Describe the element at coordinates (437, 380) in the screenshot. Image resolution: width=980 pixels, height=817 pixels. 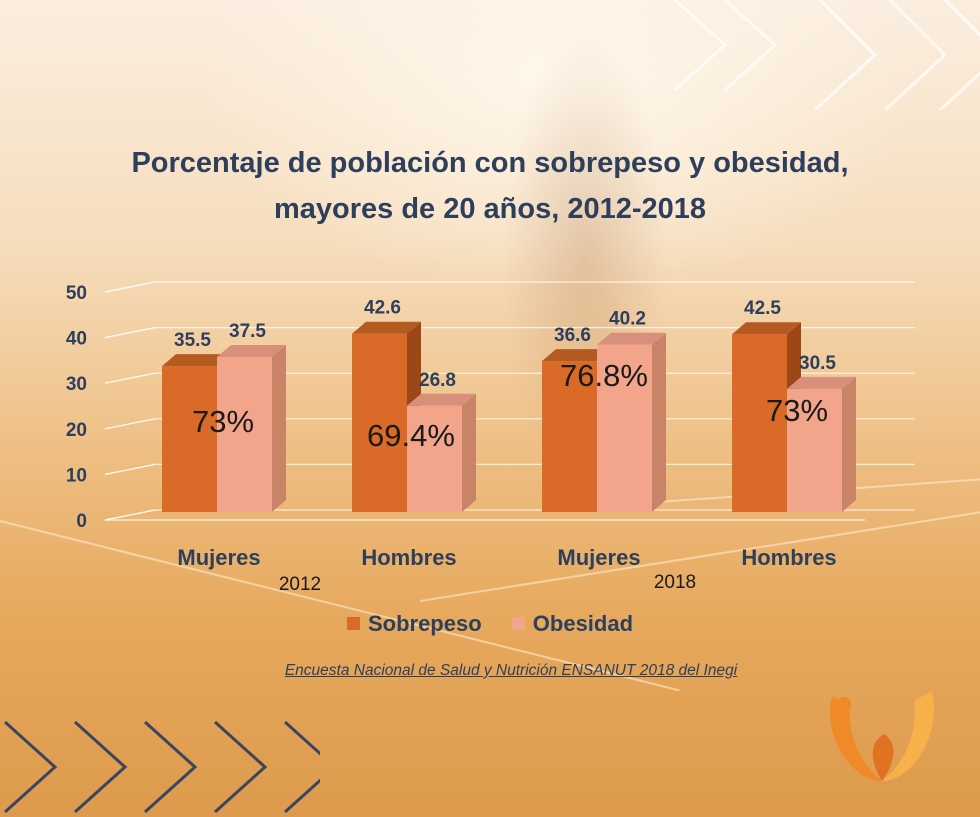
I see `data-label: 26.8` at that location.